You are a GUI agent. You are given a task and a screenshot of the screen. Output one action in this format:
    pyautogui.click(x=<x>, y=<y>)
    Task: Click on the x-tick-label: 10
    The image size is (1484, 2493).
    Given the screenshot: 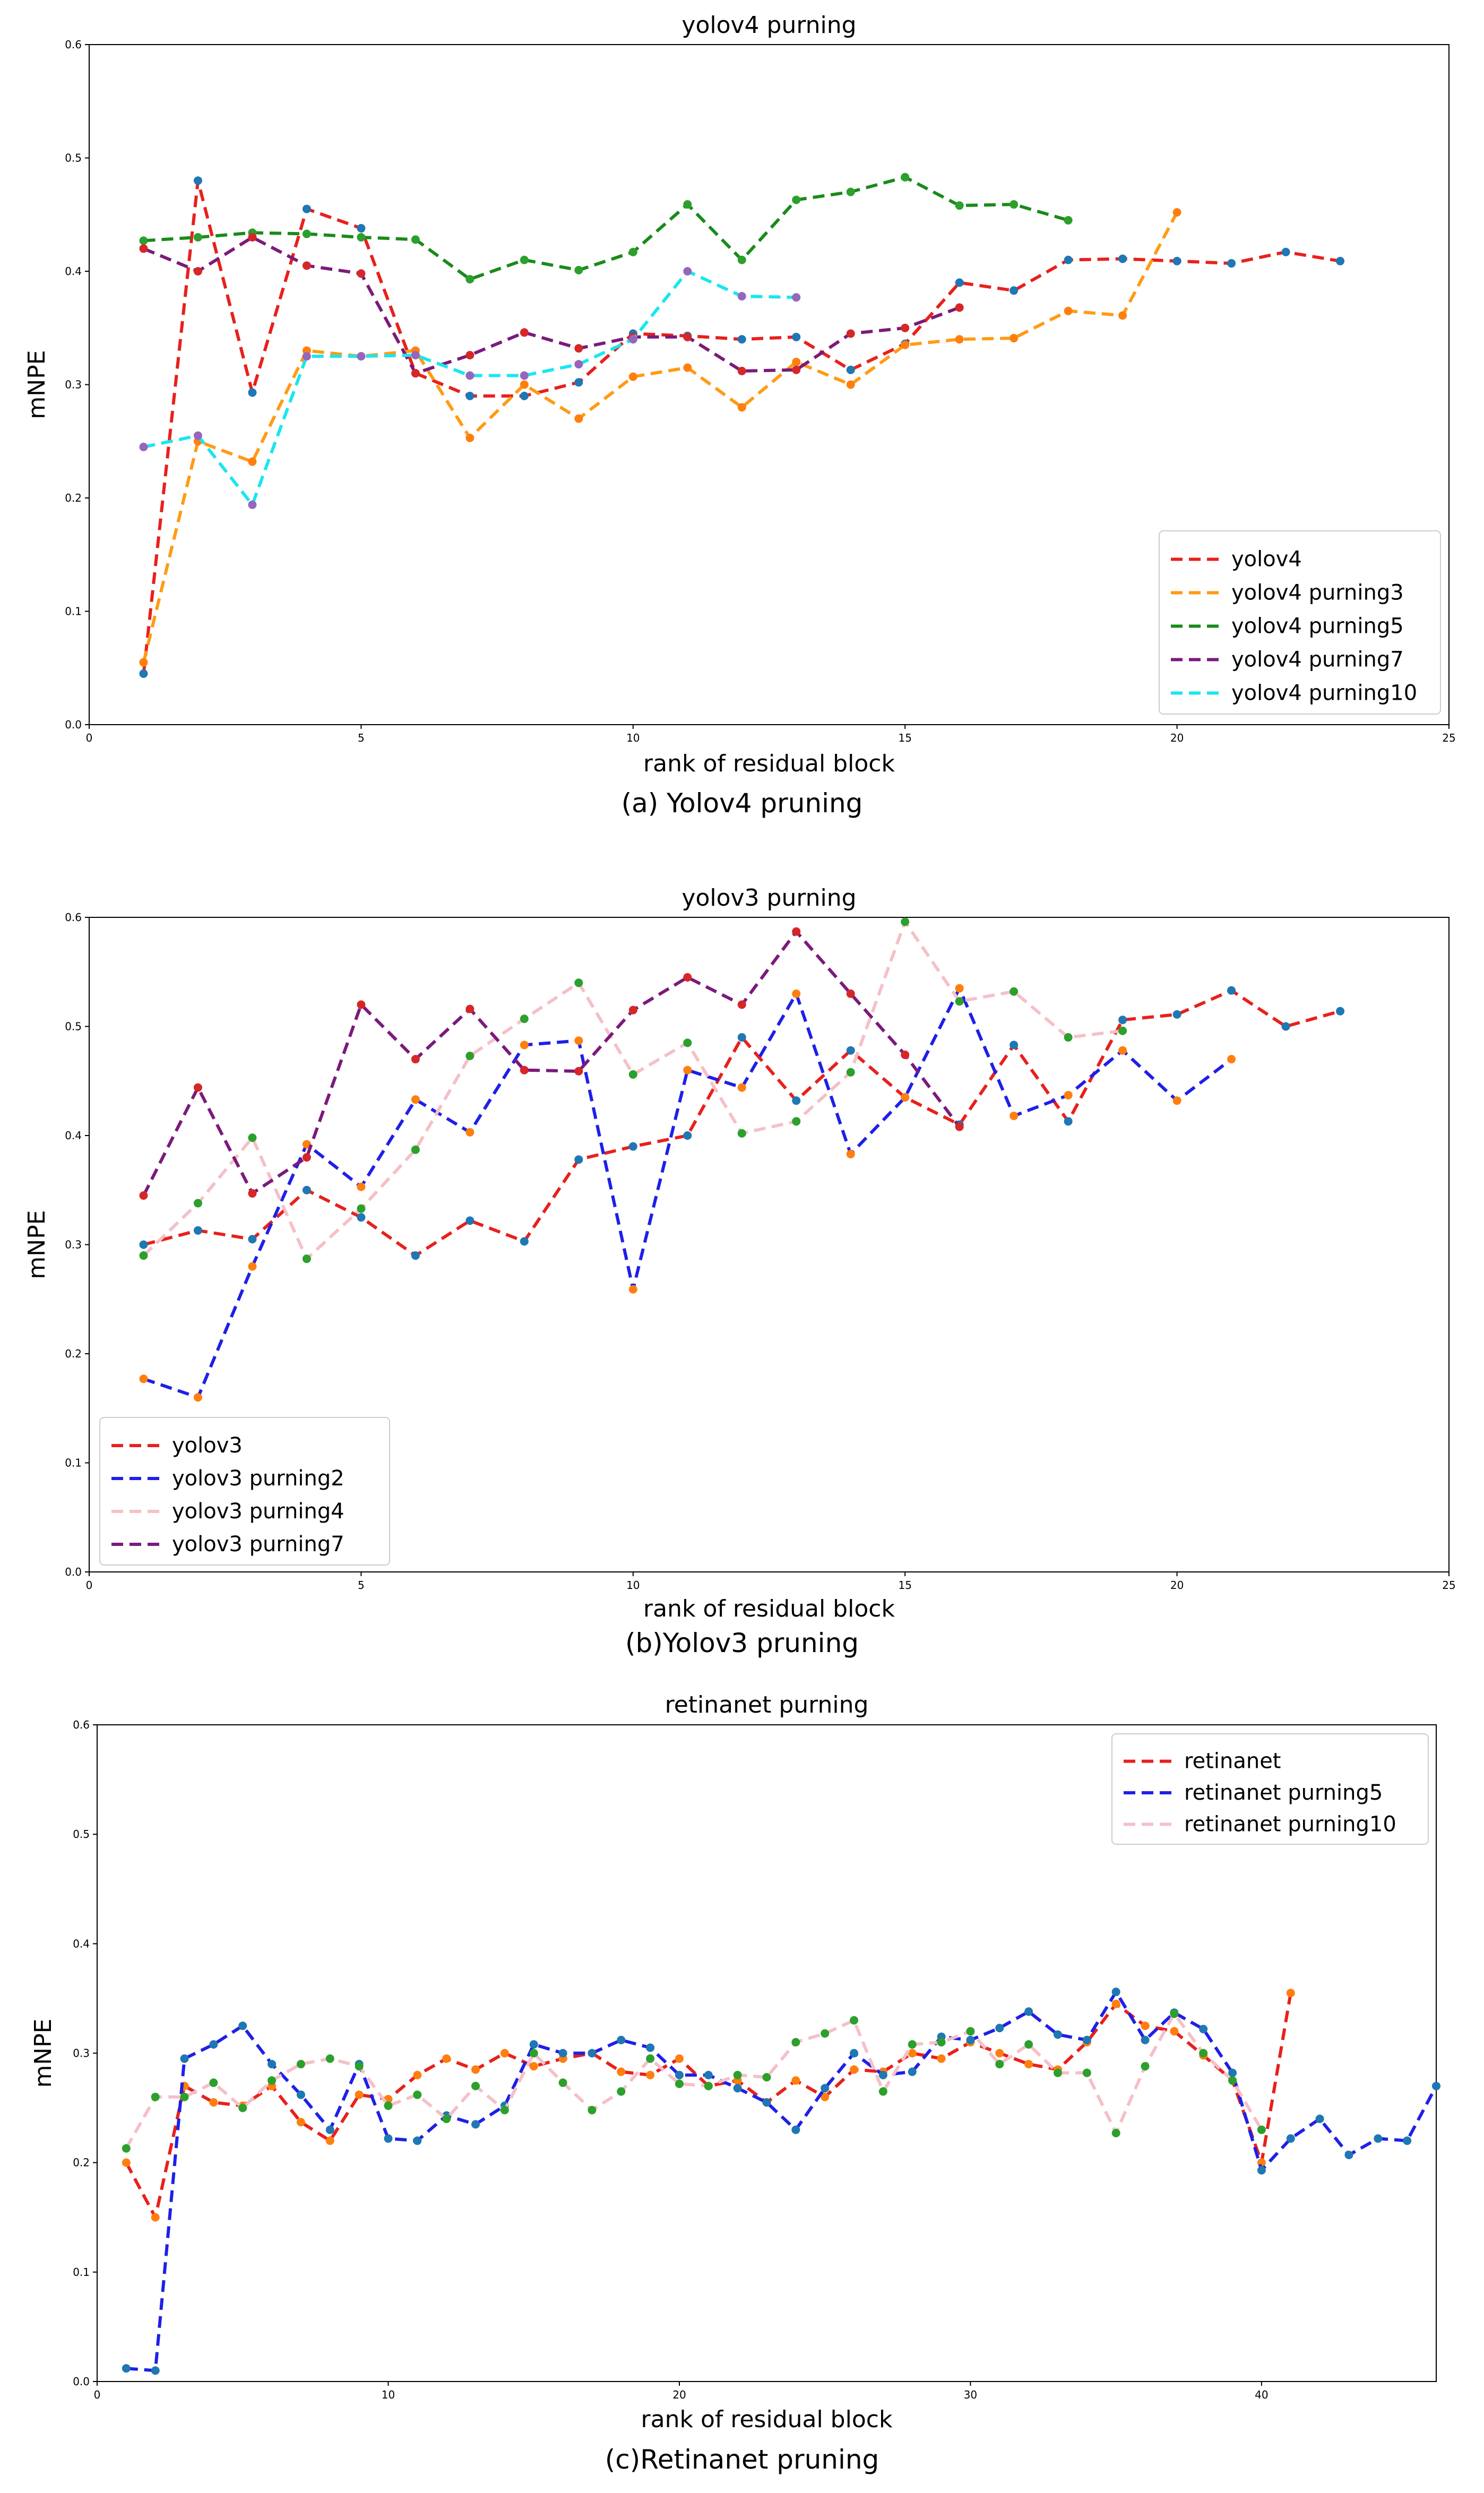 What is the action you would take?
    pyautogui.click(x=633, y=1585)
    